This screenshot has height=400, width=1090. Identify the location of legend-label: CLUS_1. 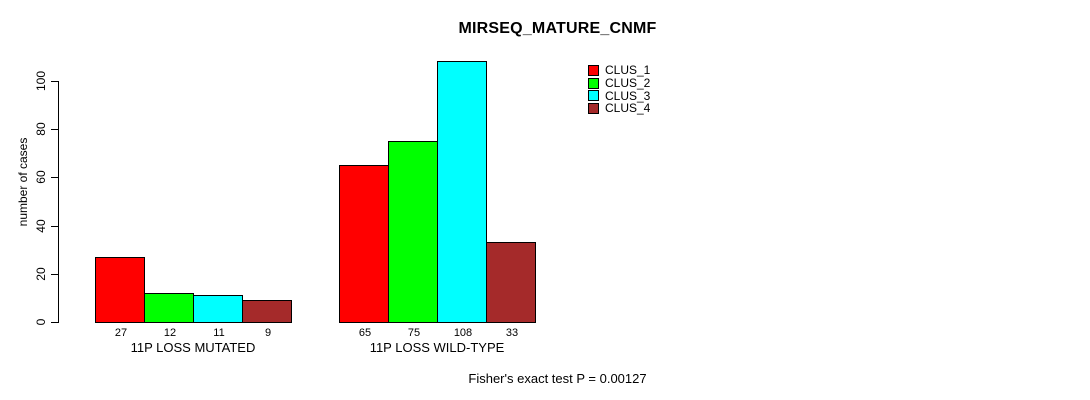
(628, 70).